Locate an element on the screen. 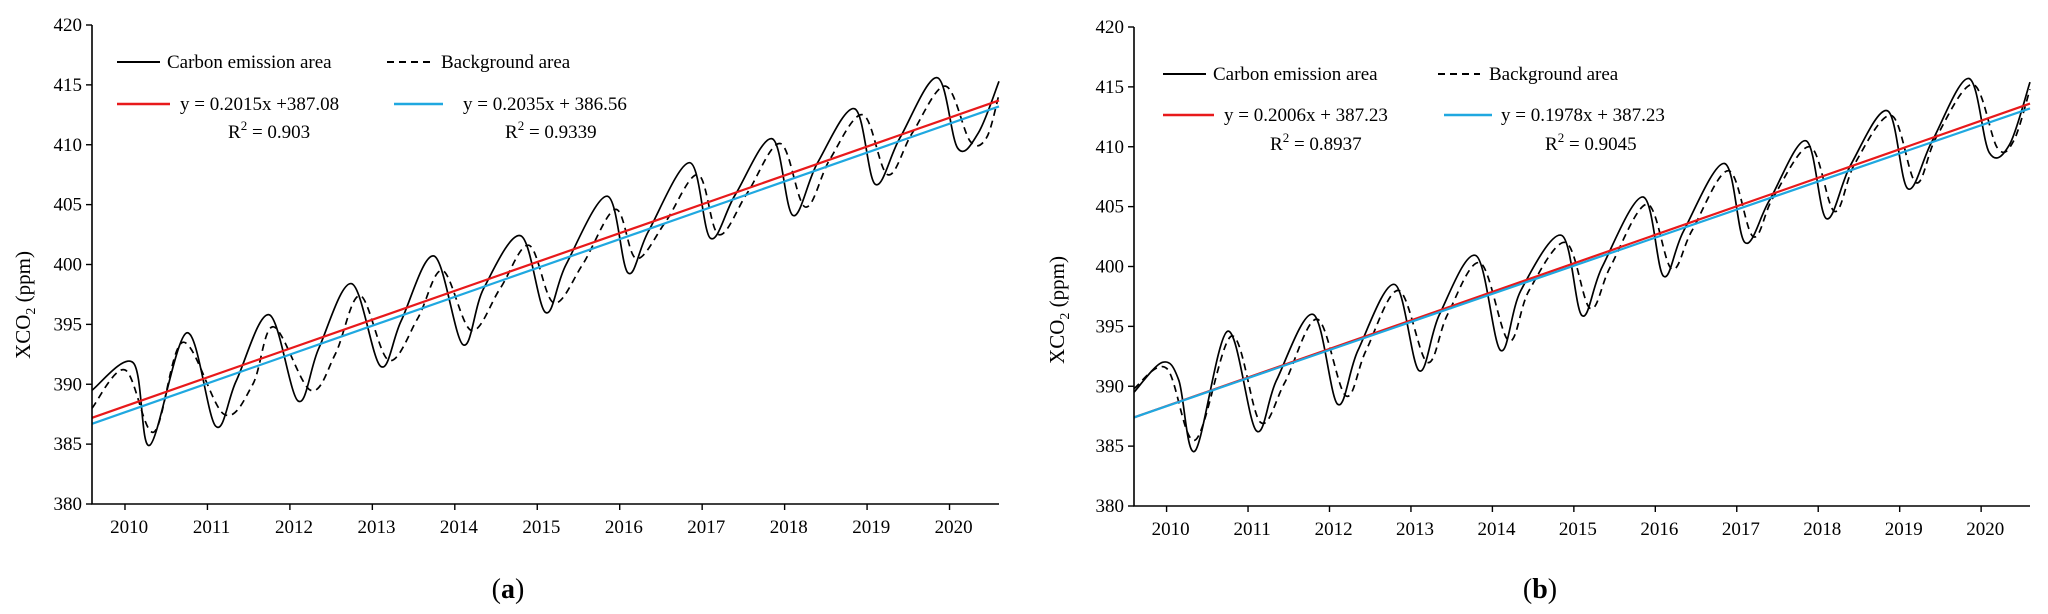  panel-a-y-label: XCO2 (ppm) is located at coordinates (25, 305).